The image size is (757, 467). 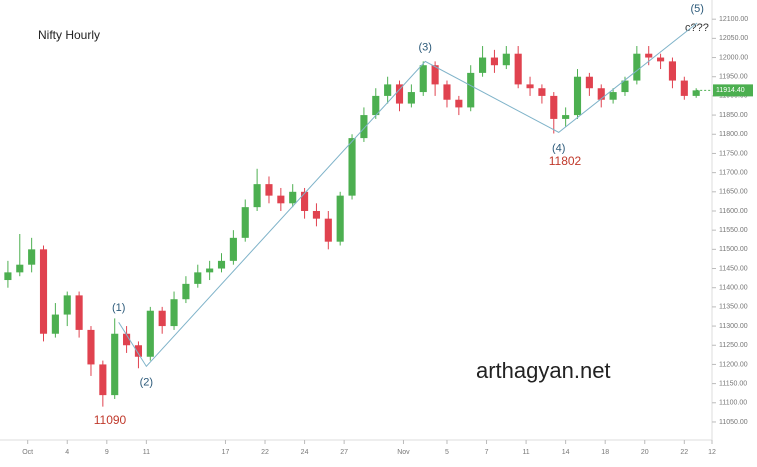 What do you see at coordinates (733, 345) in the screenshot?
I see `y-tick-label: 11250.00` at bounding box center [733, 345].